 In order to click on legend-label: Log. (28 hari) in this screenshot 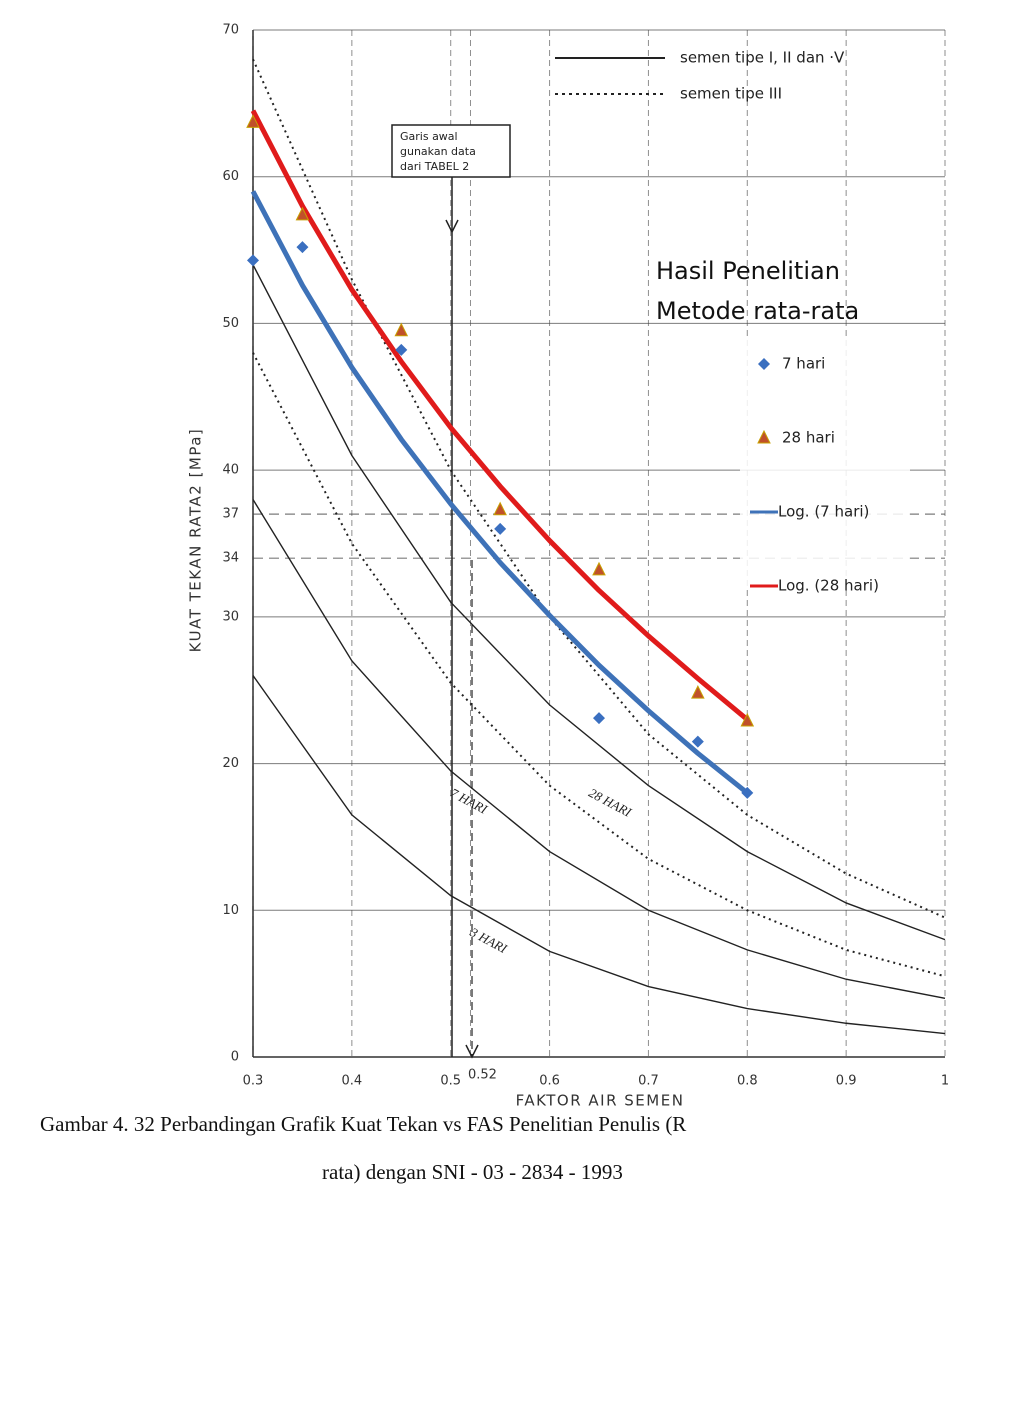, I will do `click(828, 586)`.